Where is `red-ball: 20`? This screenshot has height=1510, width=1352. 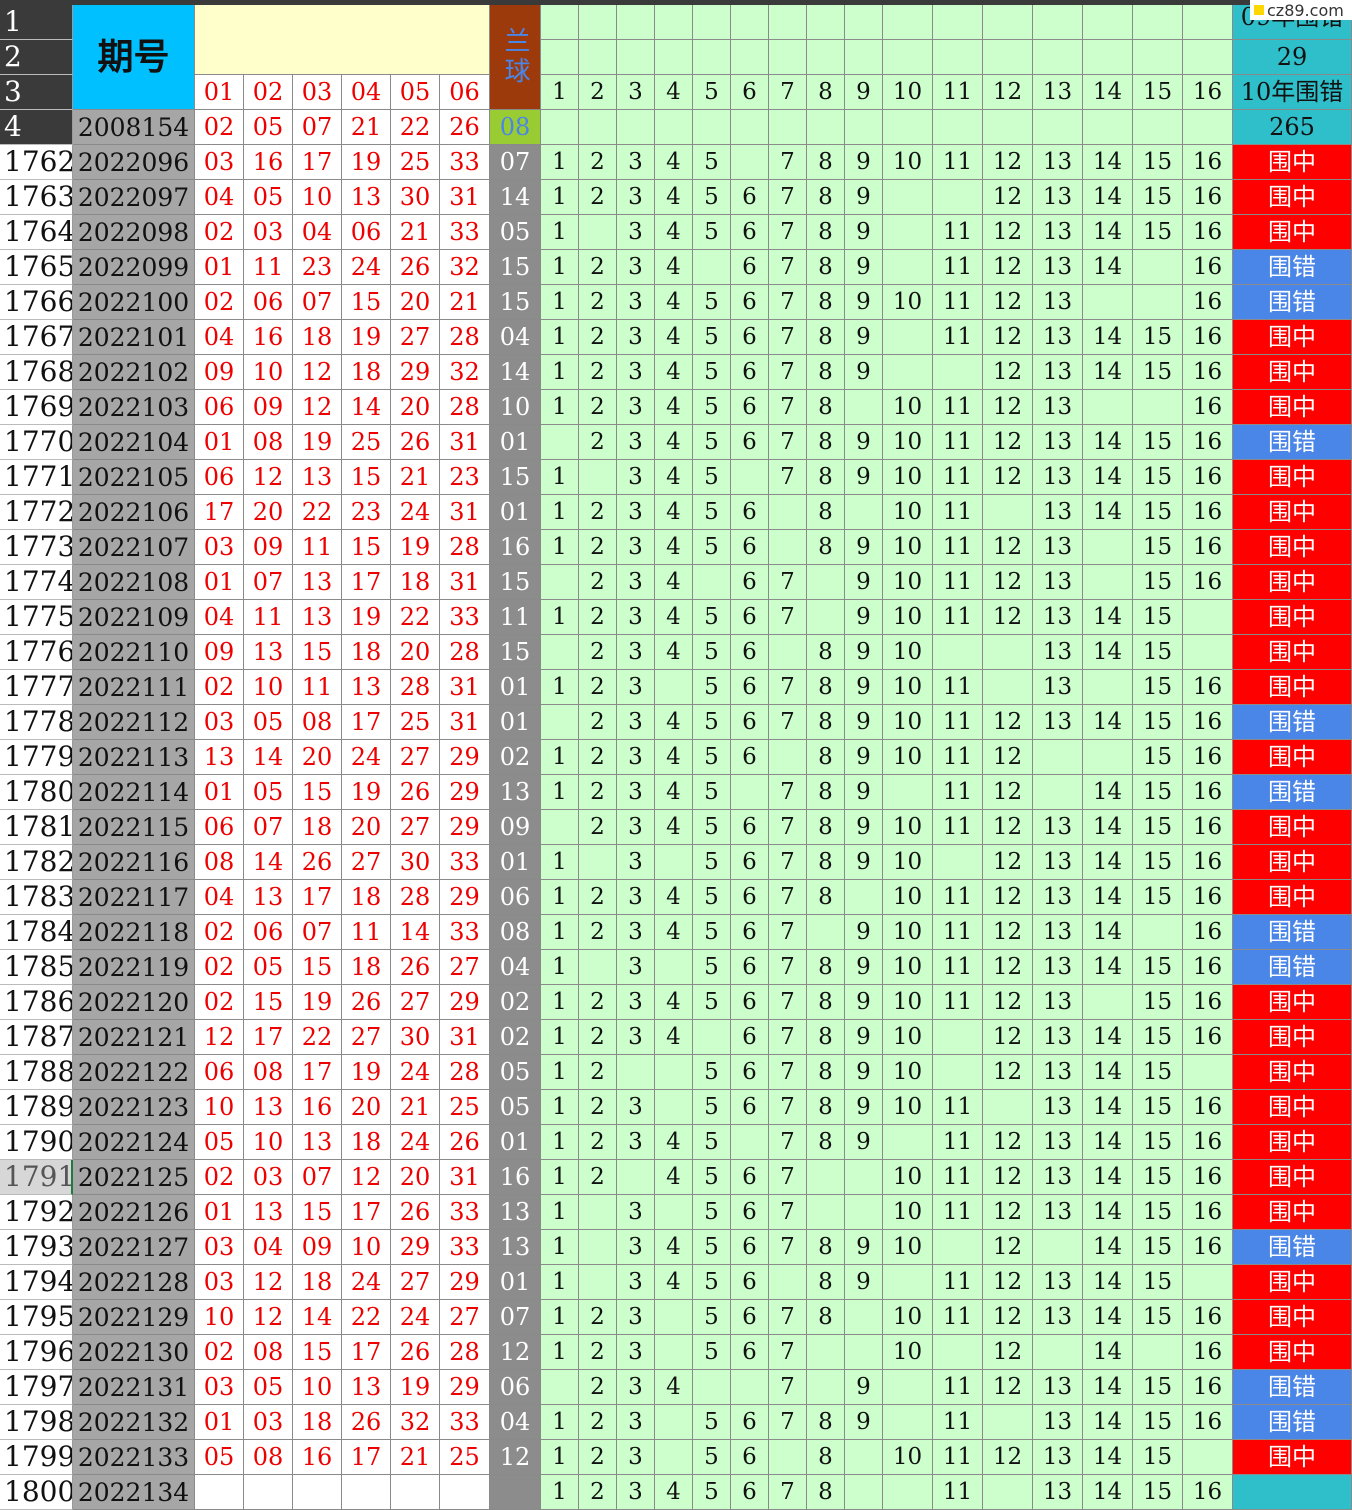
red-ball: 20 is located at coordinates (415, 302).